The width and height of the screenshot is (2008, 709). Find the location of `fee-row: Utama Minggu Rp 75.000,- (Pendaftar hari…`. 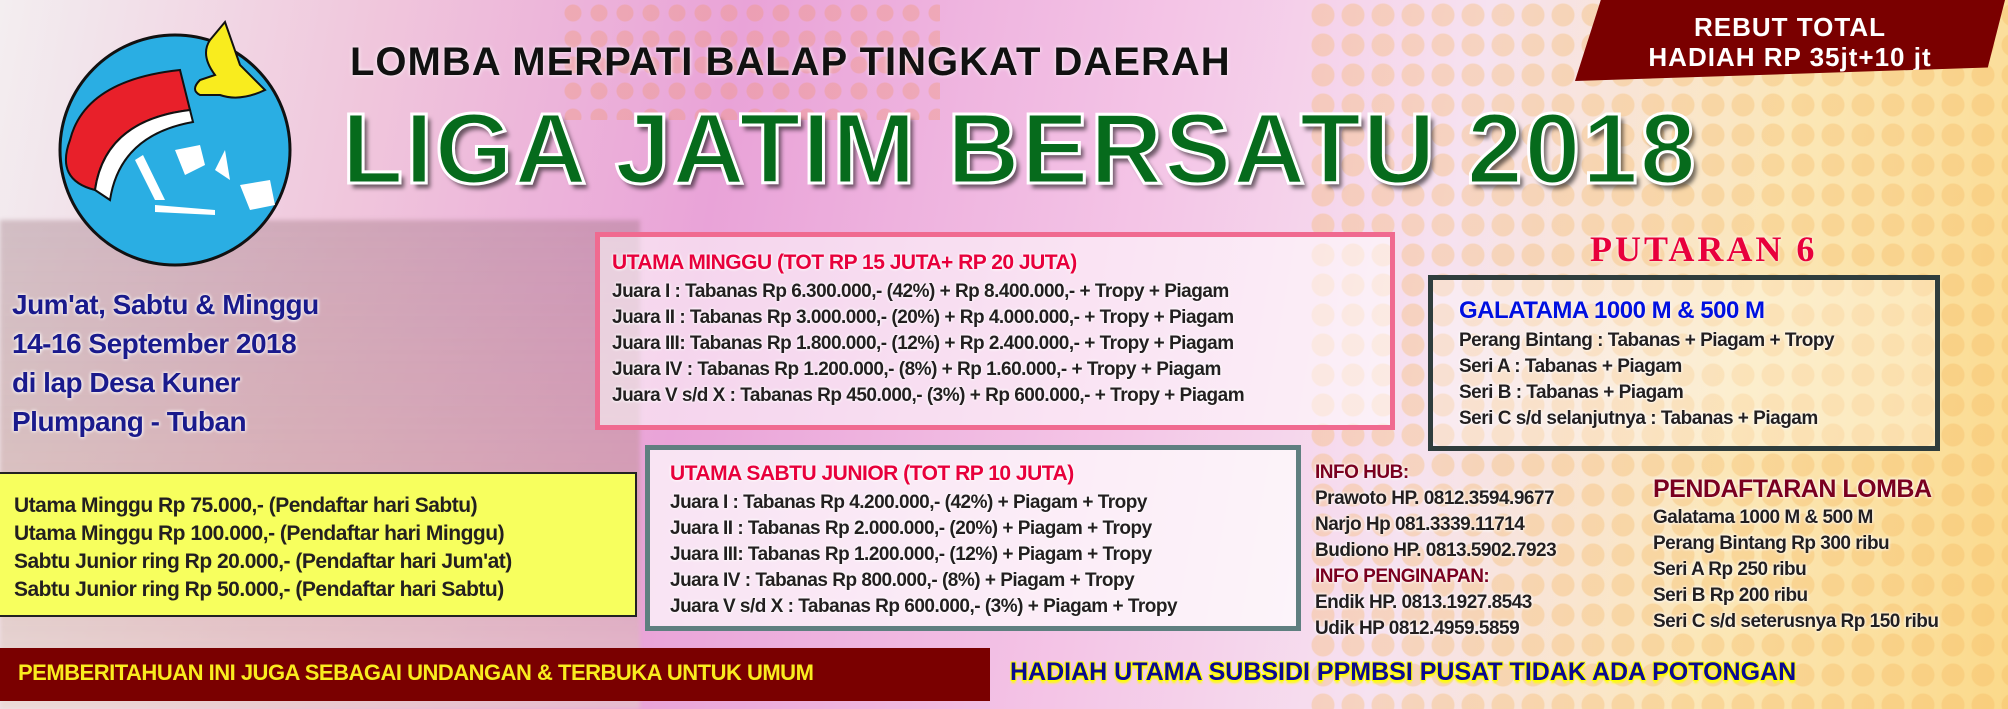

fee-row: Utama Minggu Rp 75.000,- (Pendaftar hari… is located at coordinates (246, 505).